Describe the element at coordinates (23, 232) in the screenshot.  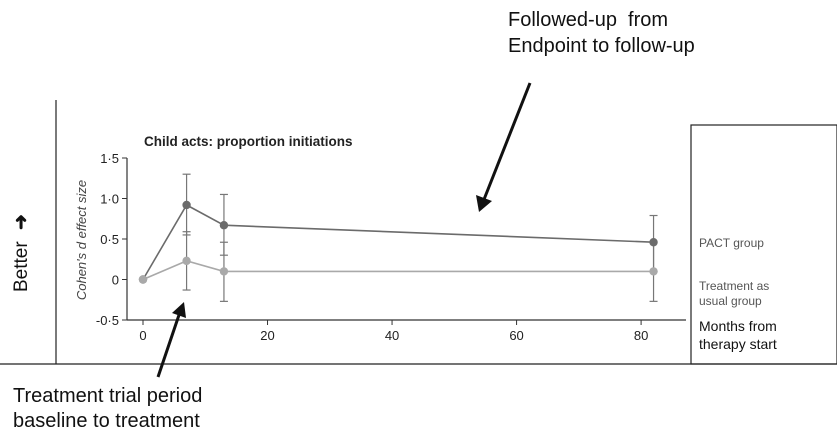
I see `better-label: Better ➜` at that location.